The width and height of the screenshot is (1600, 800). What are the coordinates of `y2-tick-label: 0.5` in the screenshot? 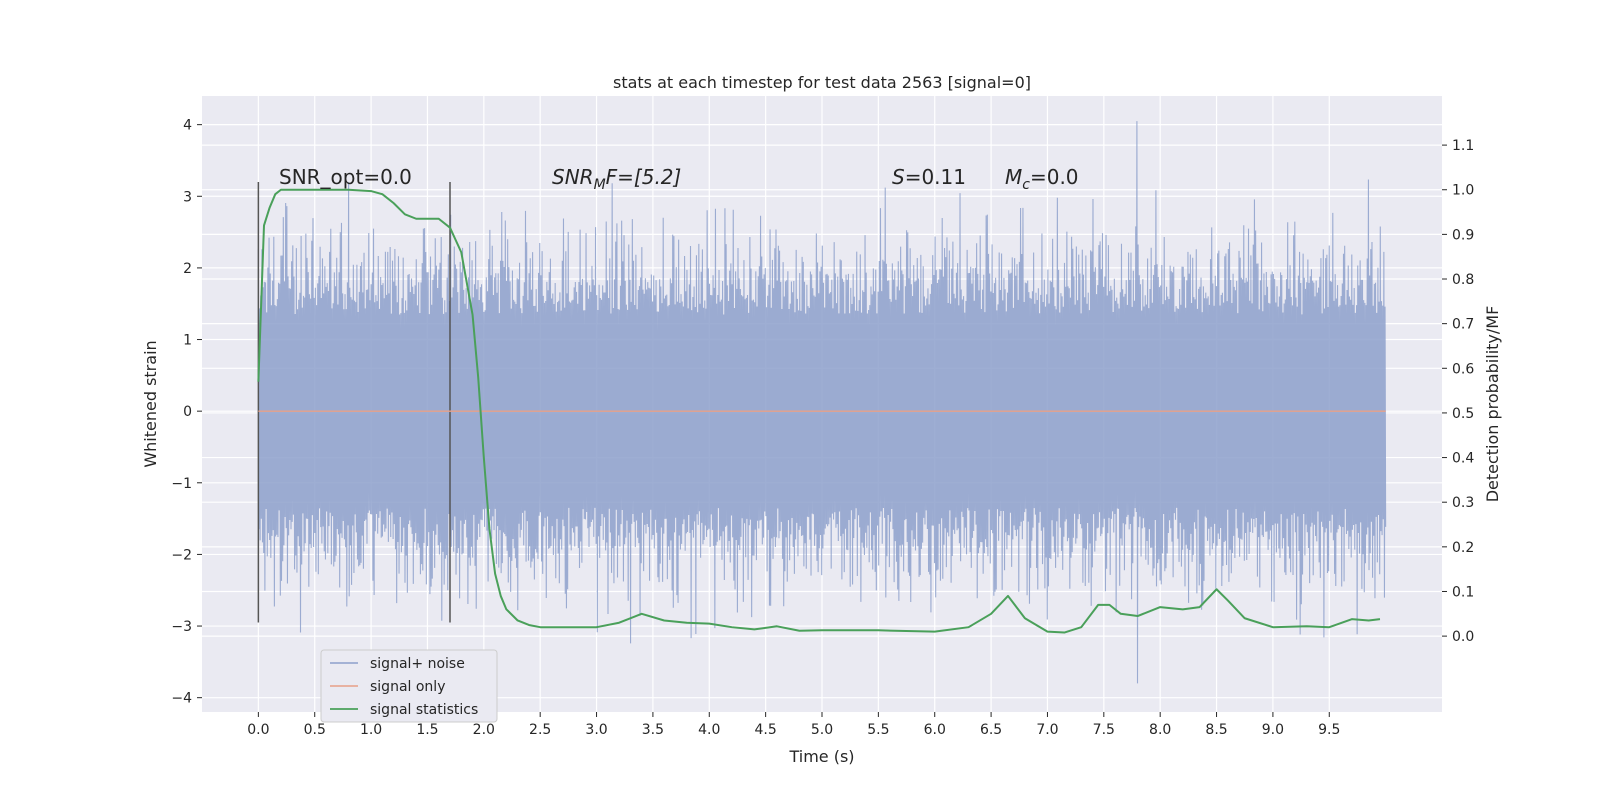 It's located at (1463, 414).